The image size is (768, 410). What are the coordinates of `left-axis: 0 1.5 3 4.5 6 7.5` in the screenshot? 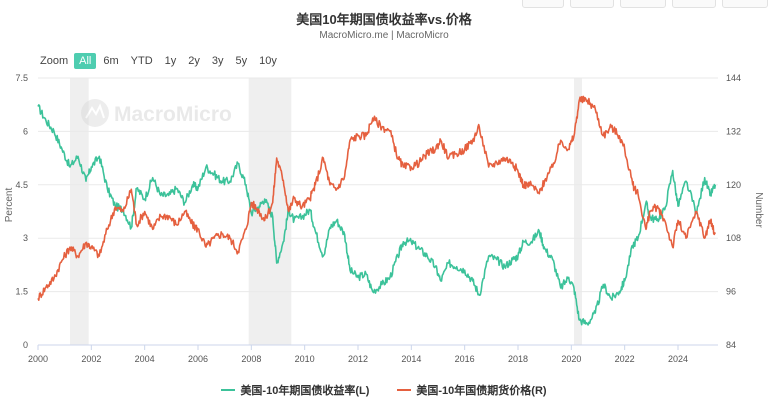 It's located at (21, 211).